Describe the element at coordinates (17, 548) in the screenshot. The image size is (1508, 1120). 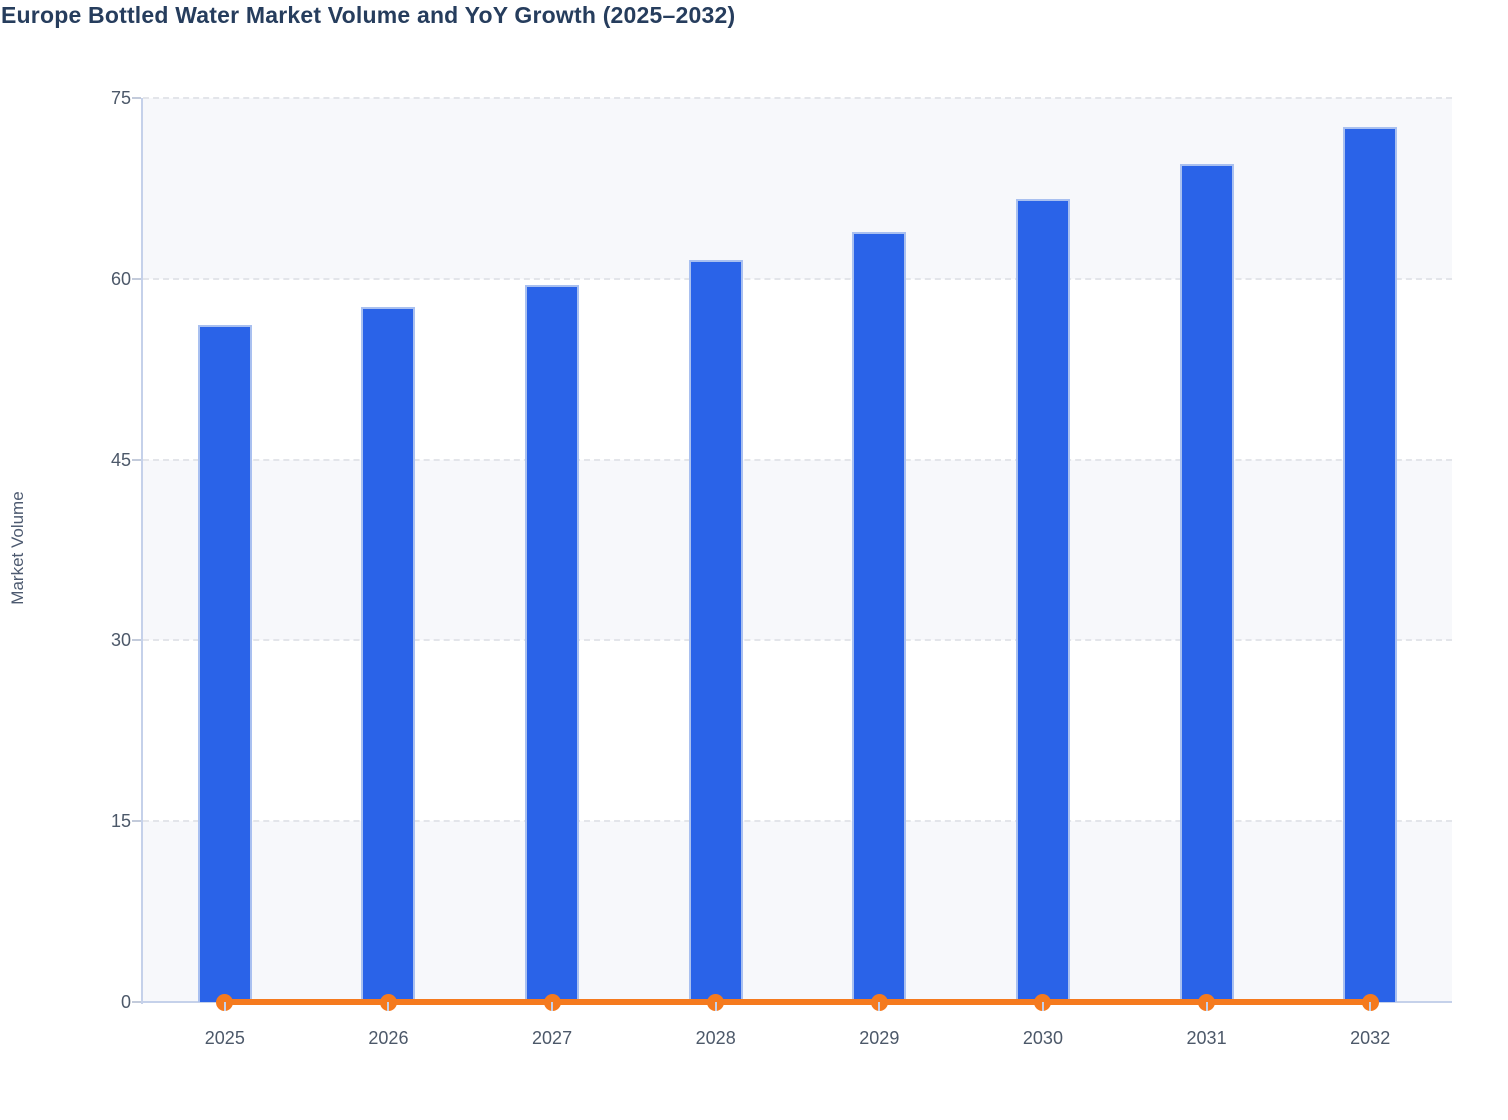
I see `y-axis-title: Market Volume` at that location.